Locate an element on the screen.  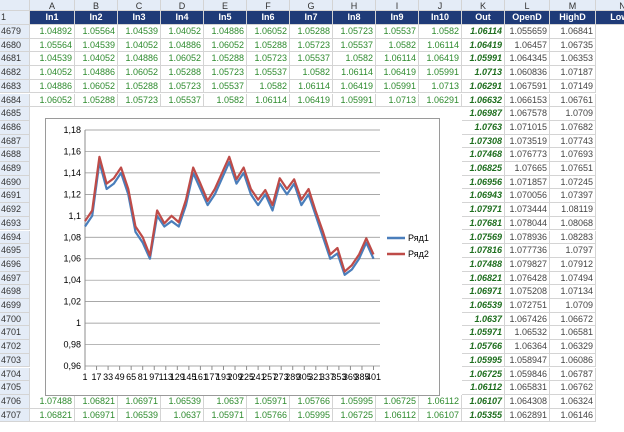
row-number: 4702 is located at coordinates (15, 347).